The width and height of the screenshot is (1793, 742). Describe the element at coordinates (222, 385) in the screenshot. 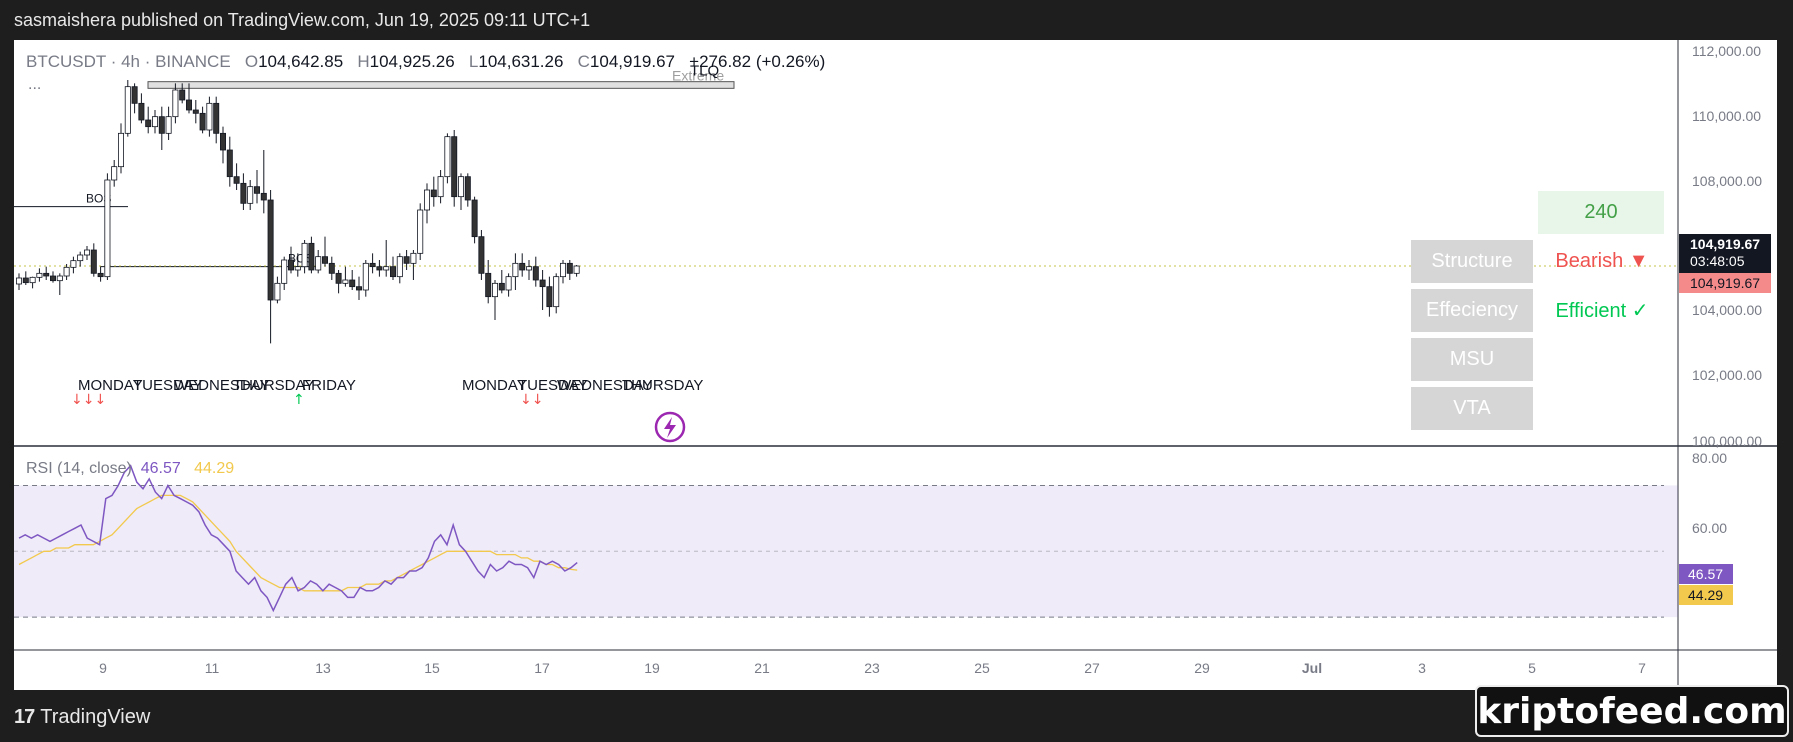

I see `day-label-wednesday-1: WEDNESDAY` at that location.